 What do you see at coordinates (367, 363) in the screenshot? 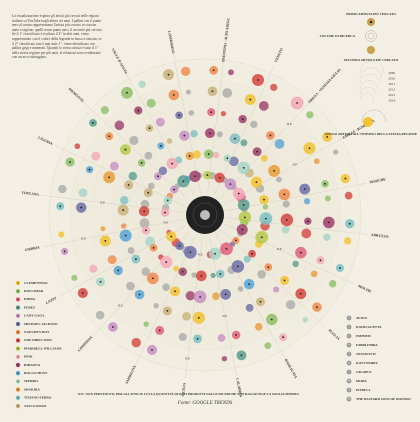
I see `numbered-label: KATY PERRY` at bounding box center [367, 363].